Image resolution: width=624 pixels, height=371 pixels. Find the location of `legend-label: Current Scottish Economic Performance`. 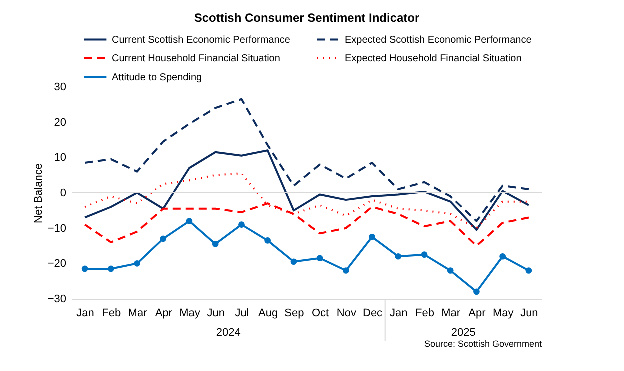

legend-label: Current Scottish Economic Performance is located at coordinates (201, 40).